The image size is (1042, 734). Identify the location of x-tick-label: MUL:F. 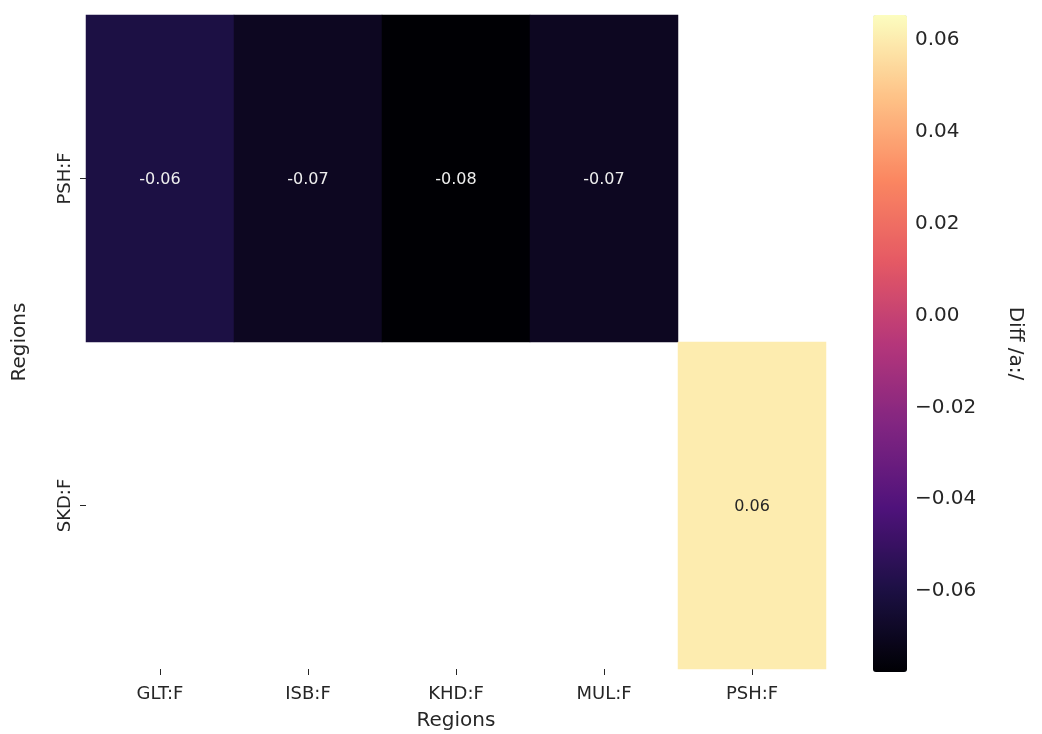
(604, 692).